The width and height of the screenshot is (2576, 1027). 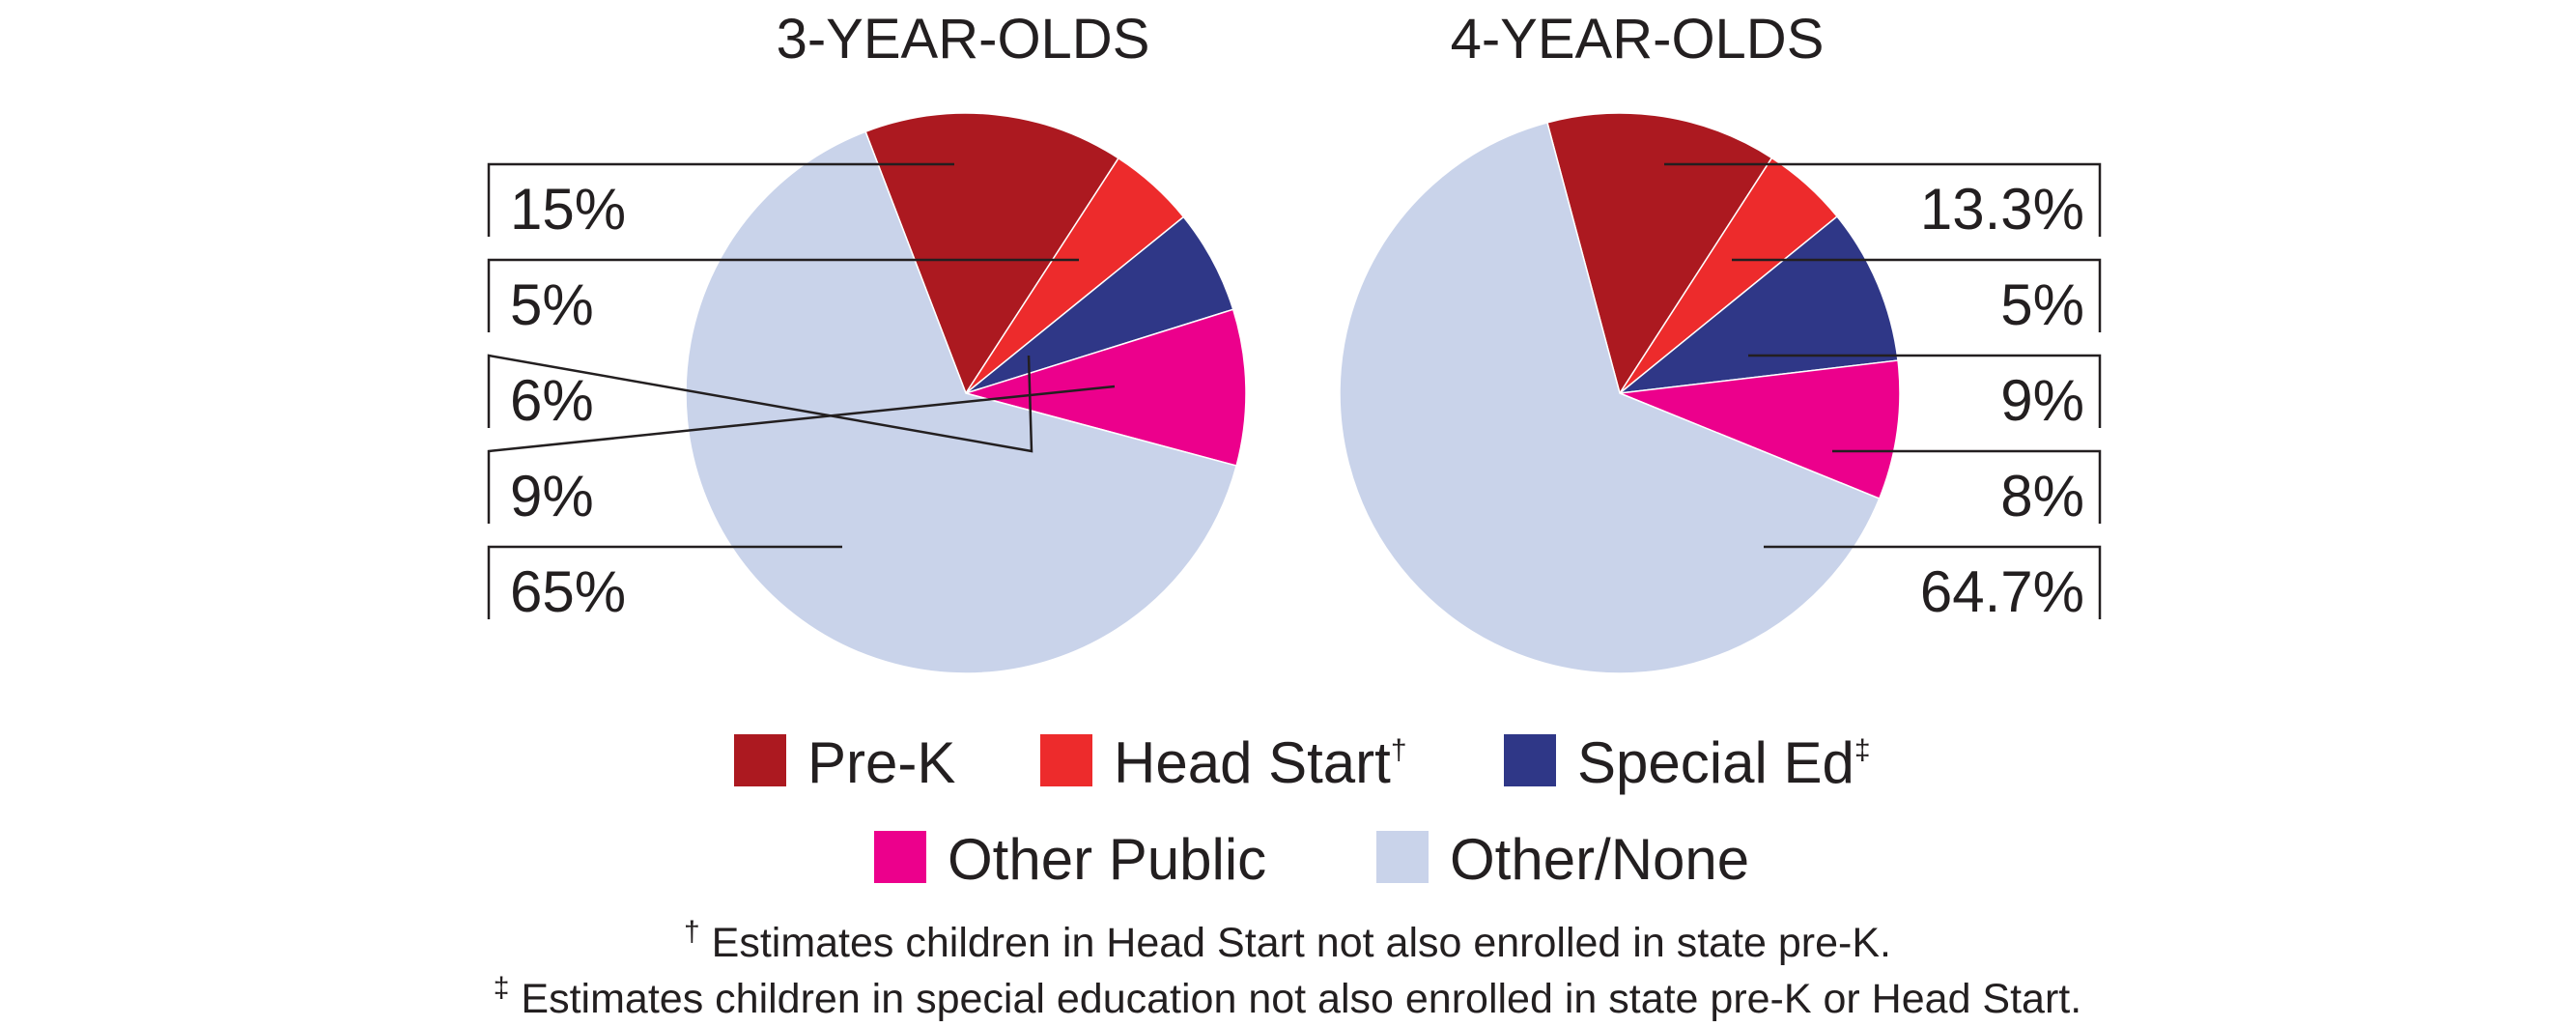 I want to click on legend-item-pre-k: Pre-K, so click(x=844, y=762).